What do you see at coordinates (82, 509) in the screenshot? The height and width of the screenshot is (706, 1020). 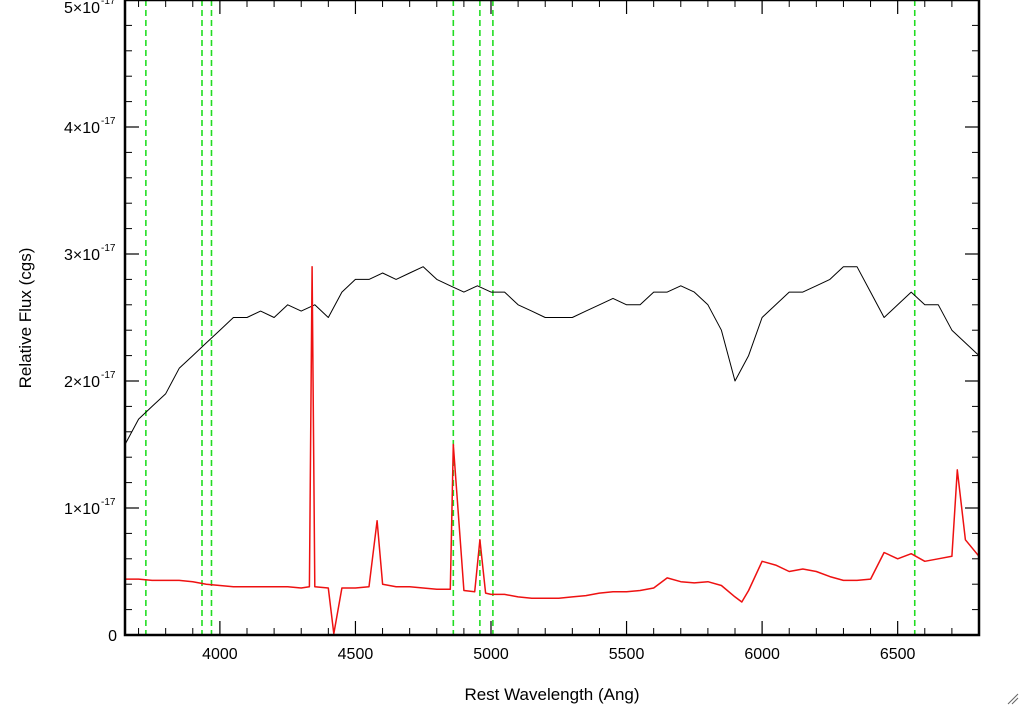 I see `y-tick-label: 1×10` at bounding box center [82, 509].